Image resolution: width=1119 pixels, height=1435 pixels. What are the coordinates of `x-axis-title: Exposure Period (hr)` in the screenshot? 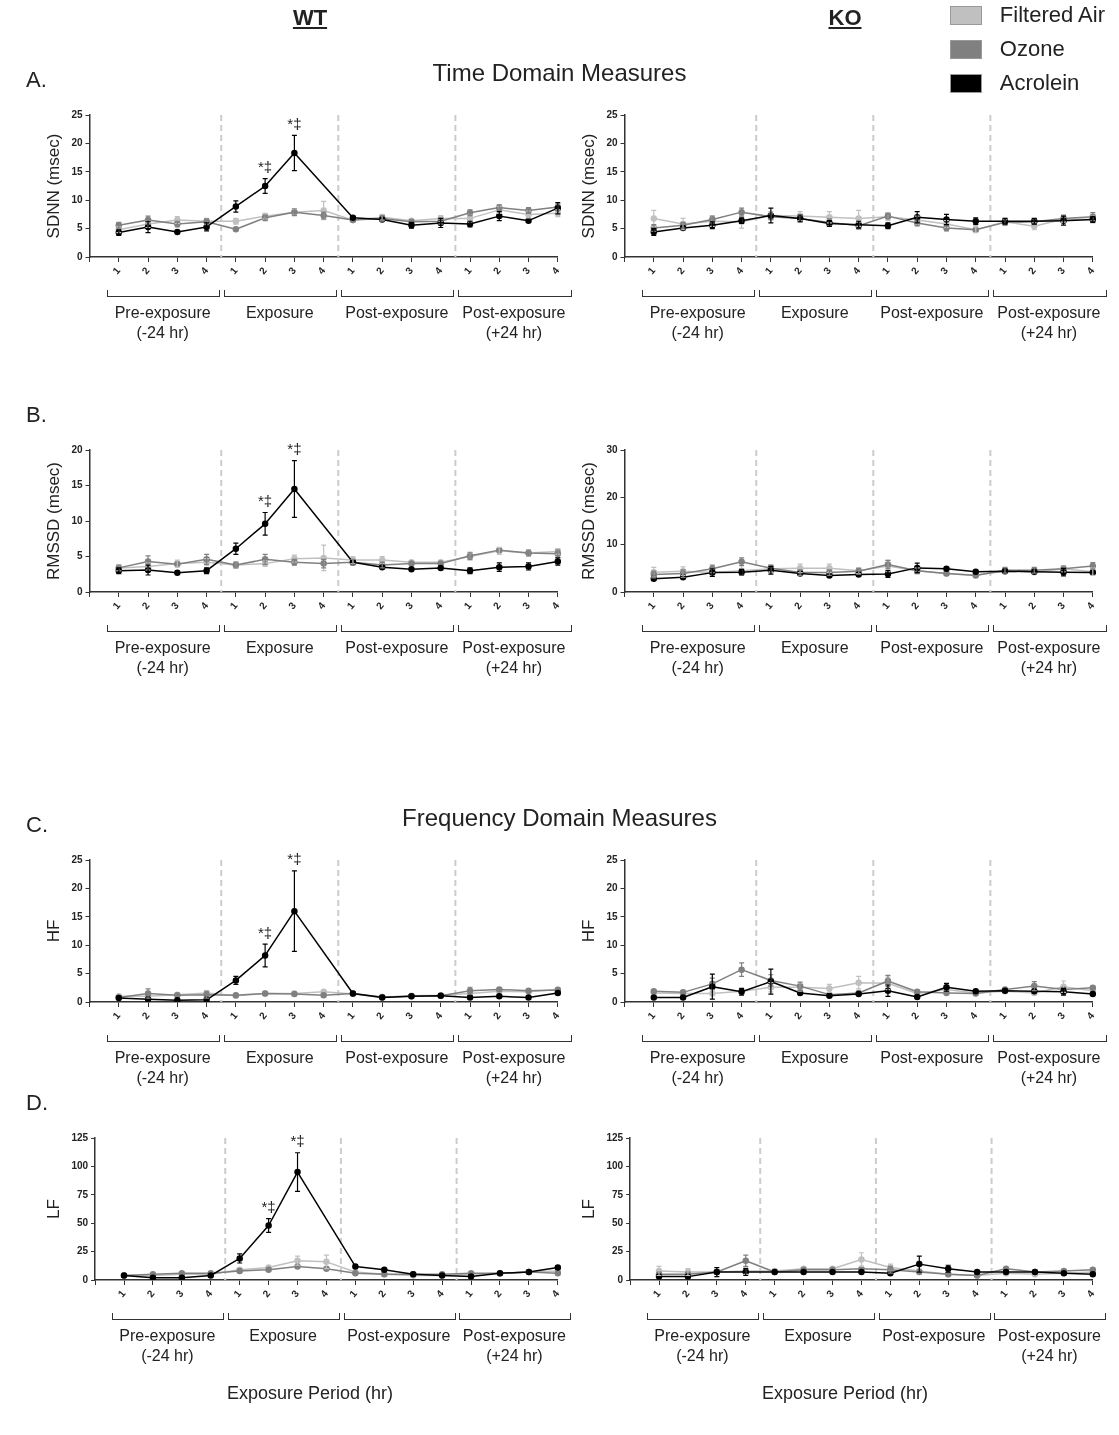 It's located at (310, 1393).